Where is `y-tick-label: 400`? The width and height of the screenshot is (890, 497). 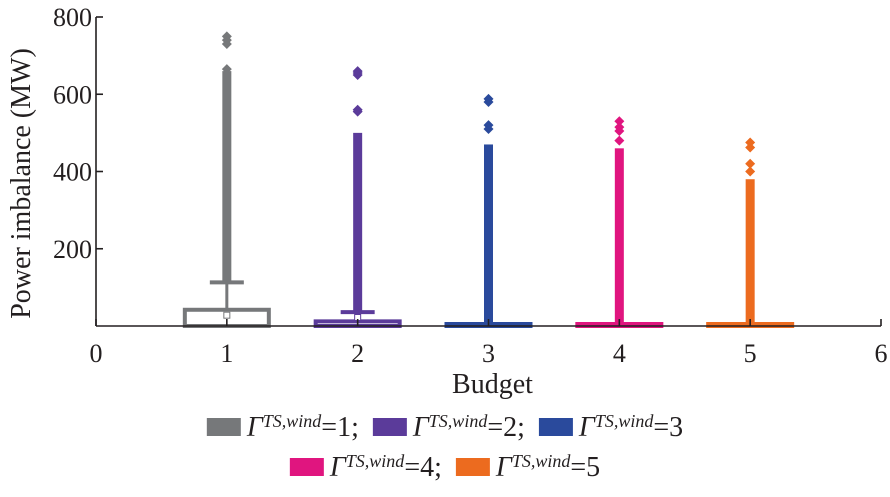
y-tick-label: 400 is located at coordinates (72, 172).